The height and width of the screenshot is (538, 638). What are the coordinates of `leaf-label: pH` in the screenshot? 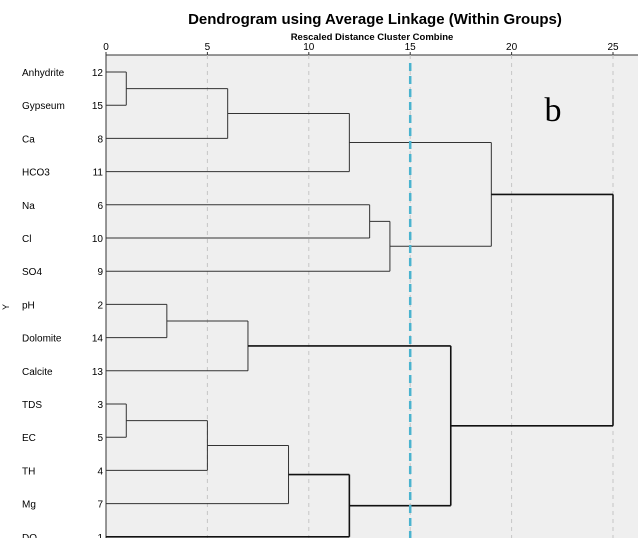 It's located at (28, 305).